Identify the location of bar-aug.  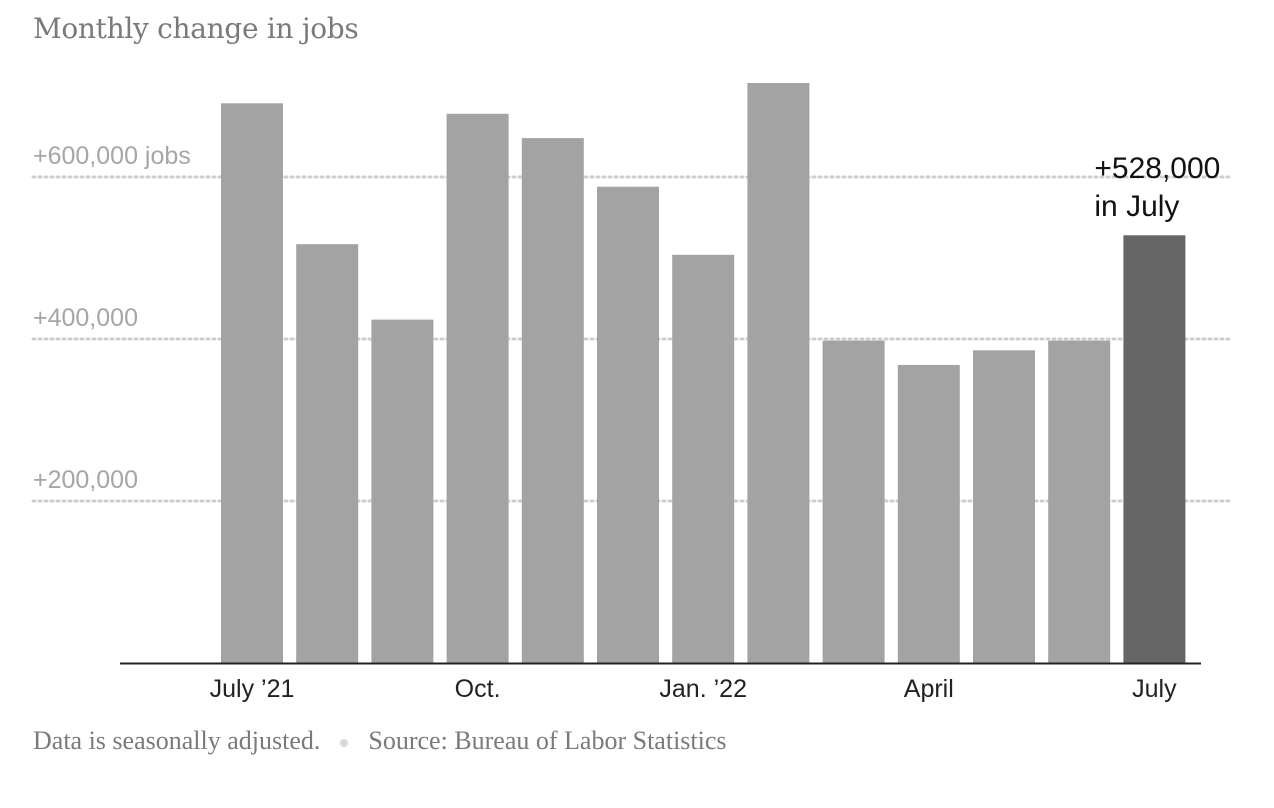
(327, 453).